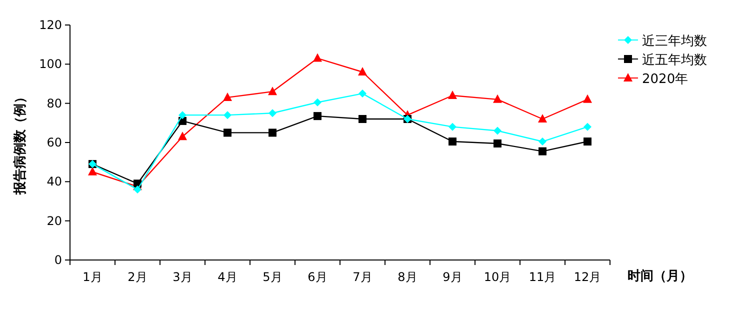 The image size is (751, 325). I want to click on legend-label: 近五年均数, so click(674, 60).